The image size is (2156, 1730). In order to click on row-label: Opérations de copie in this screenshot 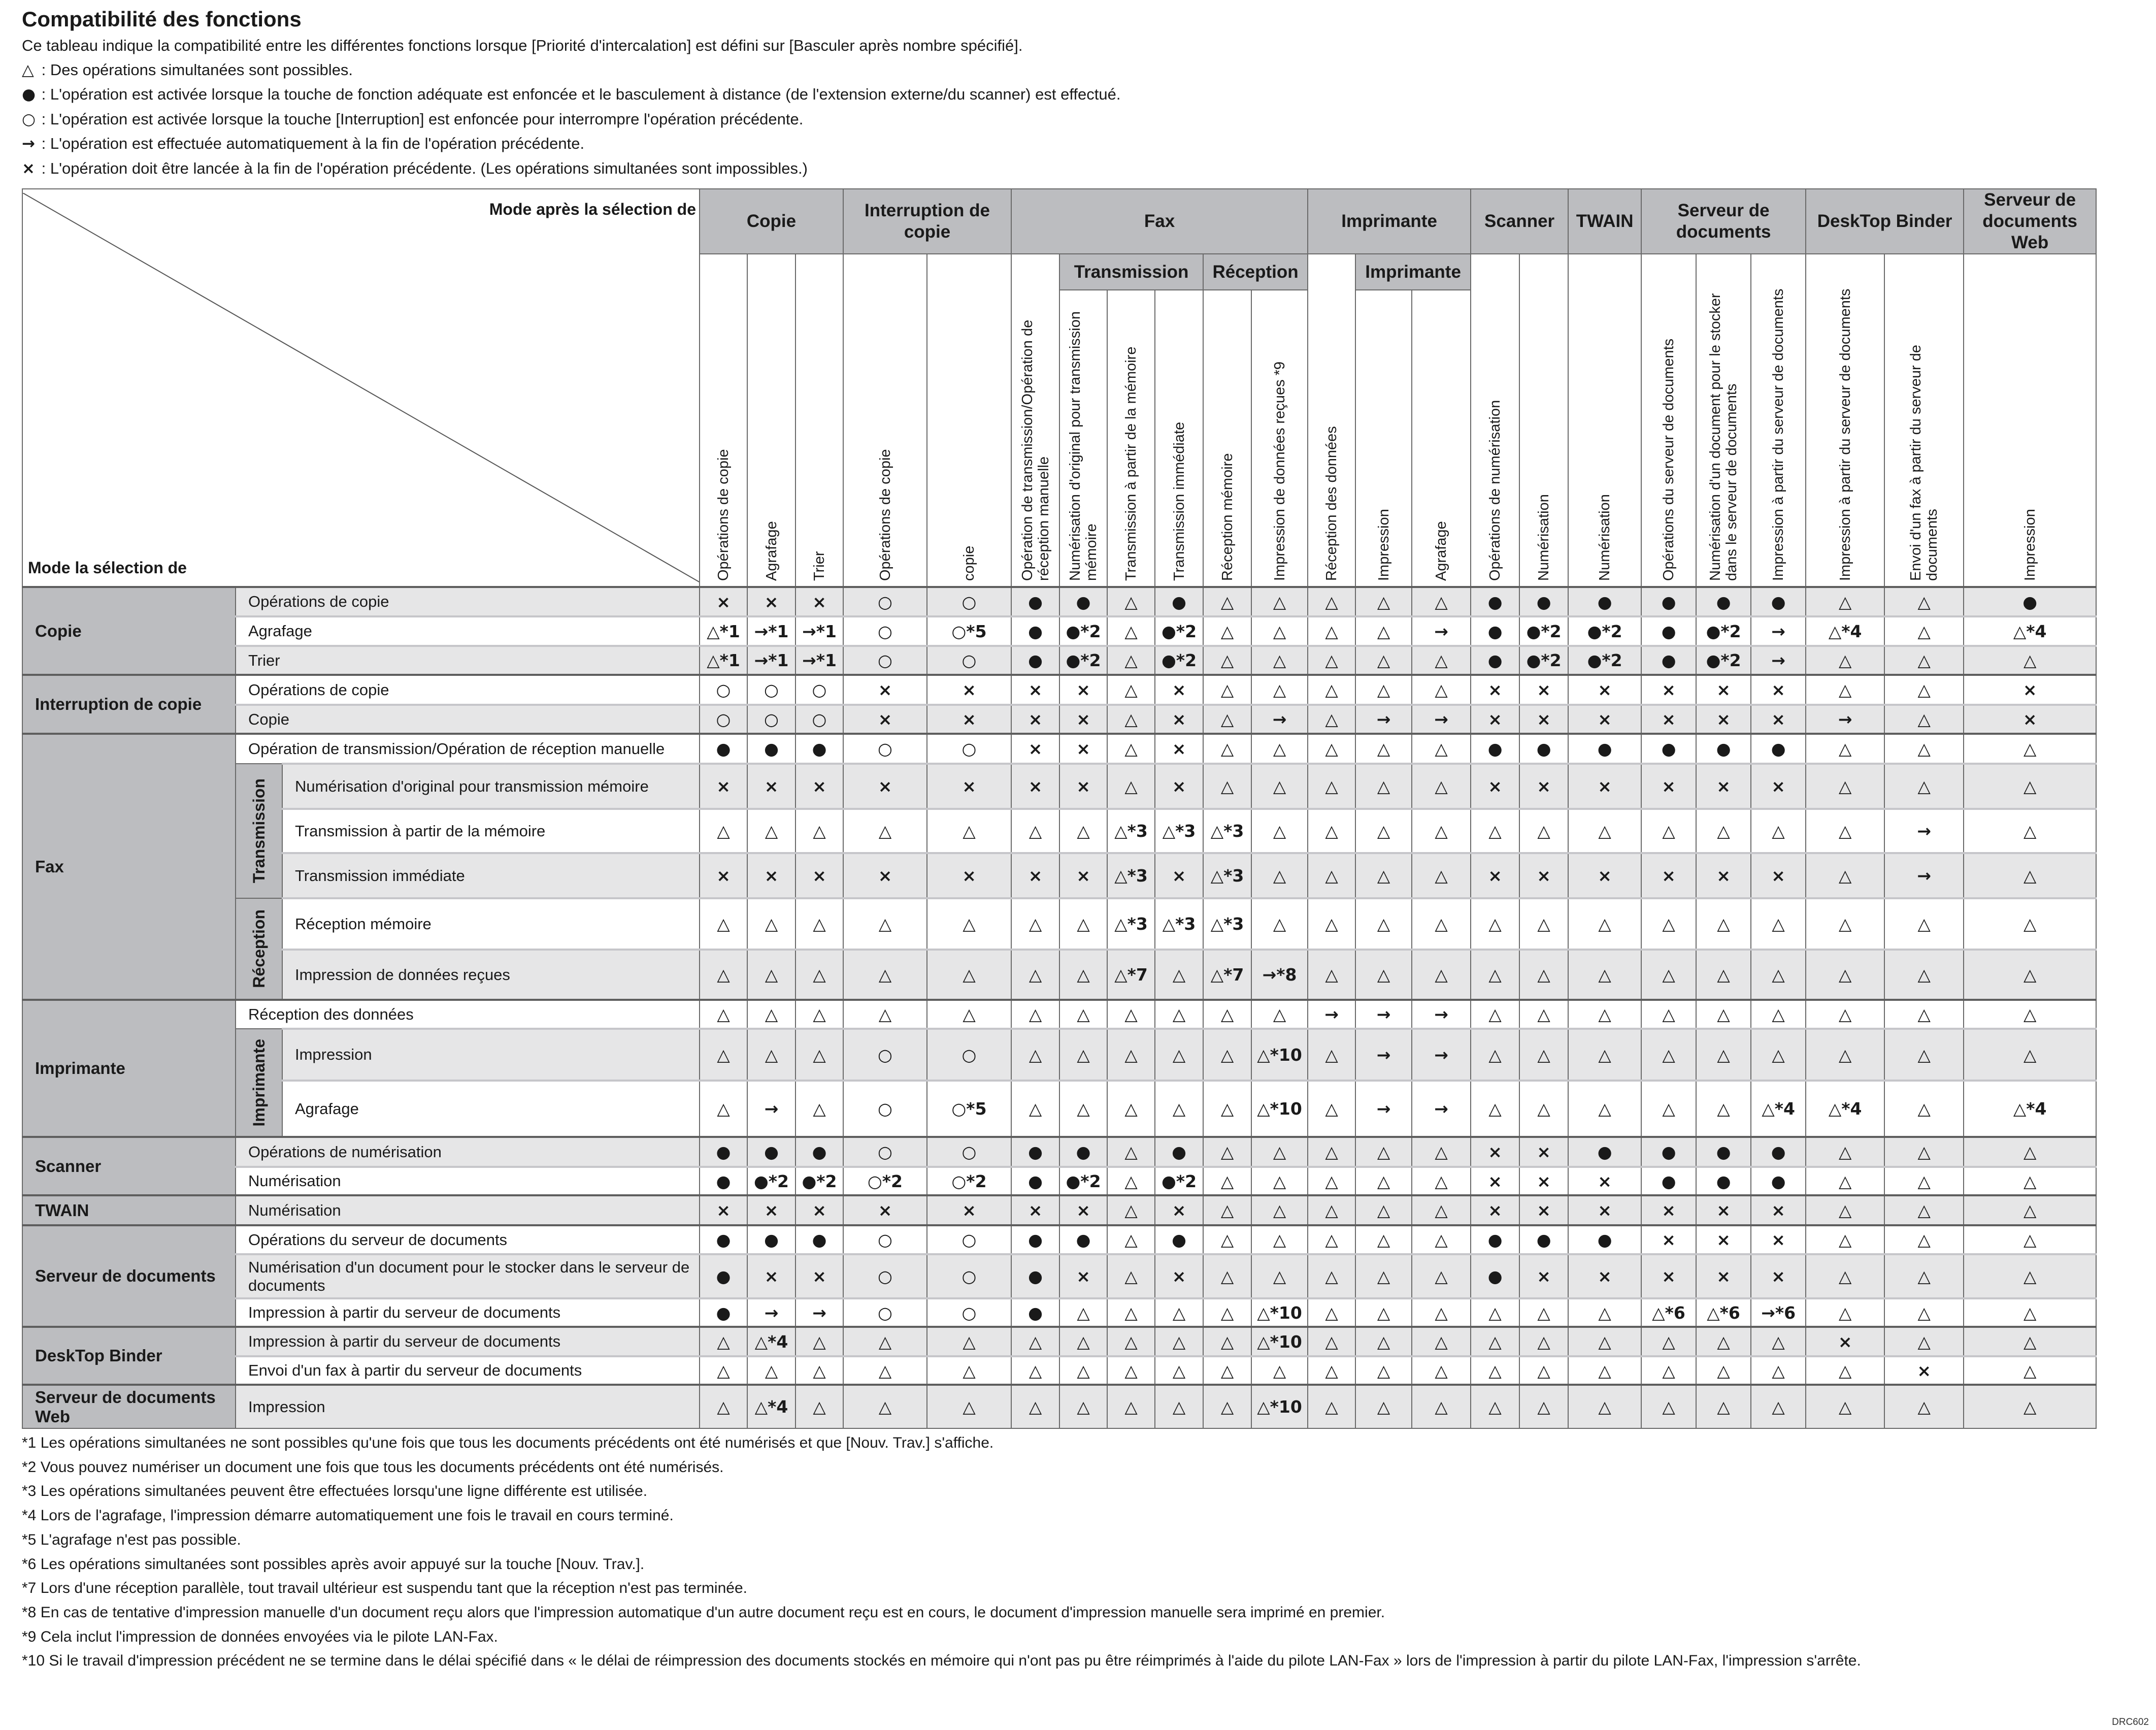, I will do `click(468, 689)`.